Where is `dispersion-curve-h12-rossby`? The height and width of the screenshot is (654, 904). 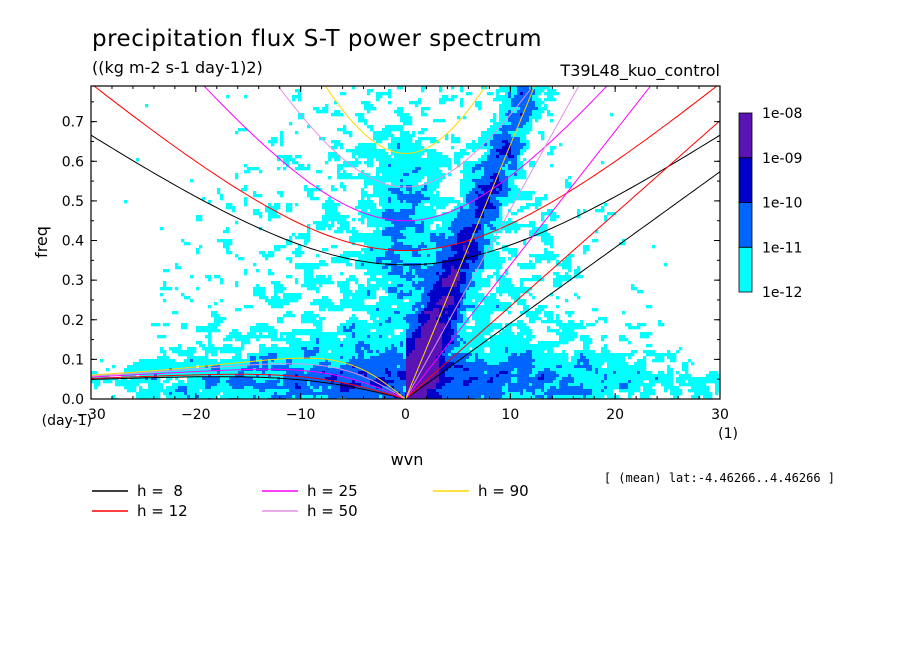 dispersion-curve-h12-rossby is located at coordinates (248, 386).